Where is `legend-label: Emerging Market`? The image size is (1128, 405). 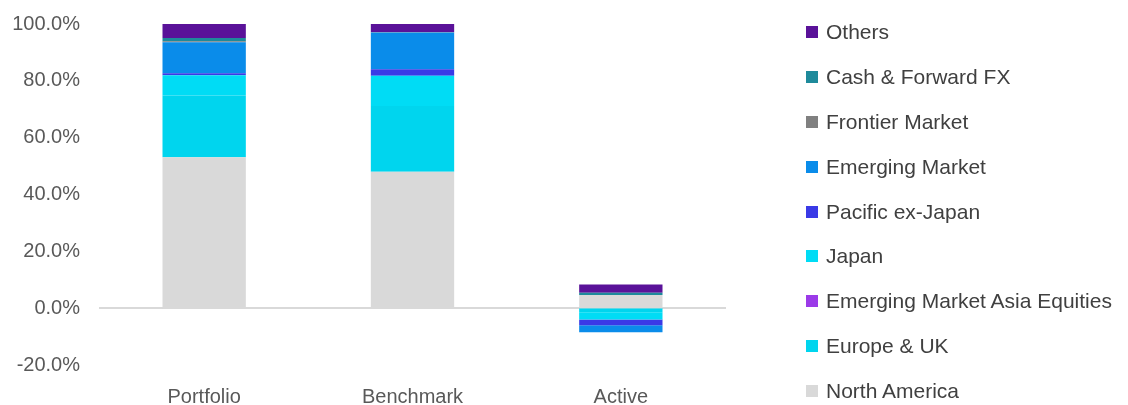
legend-label: Emerging Market is located at coordinates (906, 166).